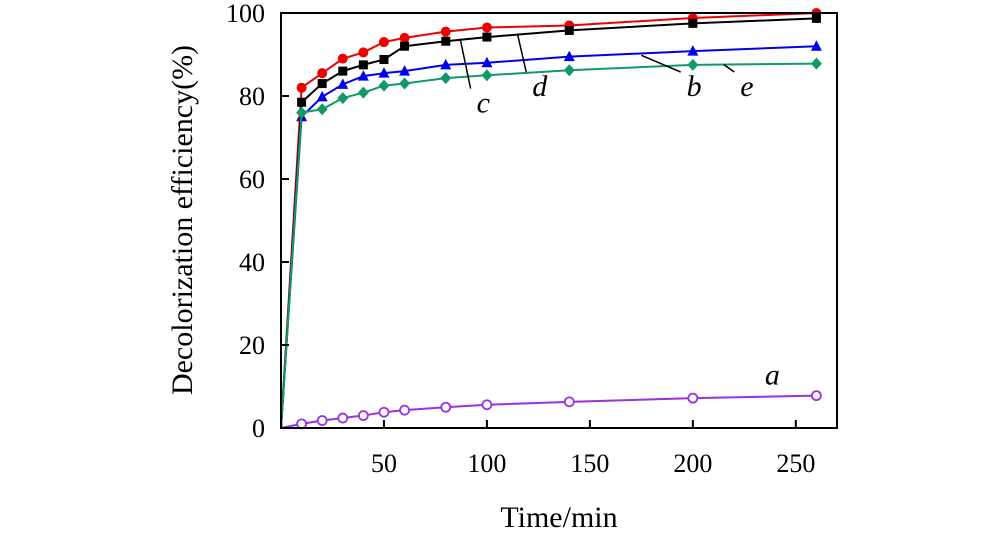 This screenshot has width=1000, height=553. I want to click on y-tick-label-0: 0, so click(258, 428).